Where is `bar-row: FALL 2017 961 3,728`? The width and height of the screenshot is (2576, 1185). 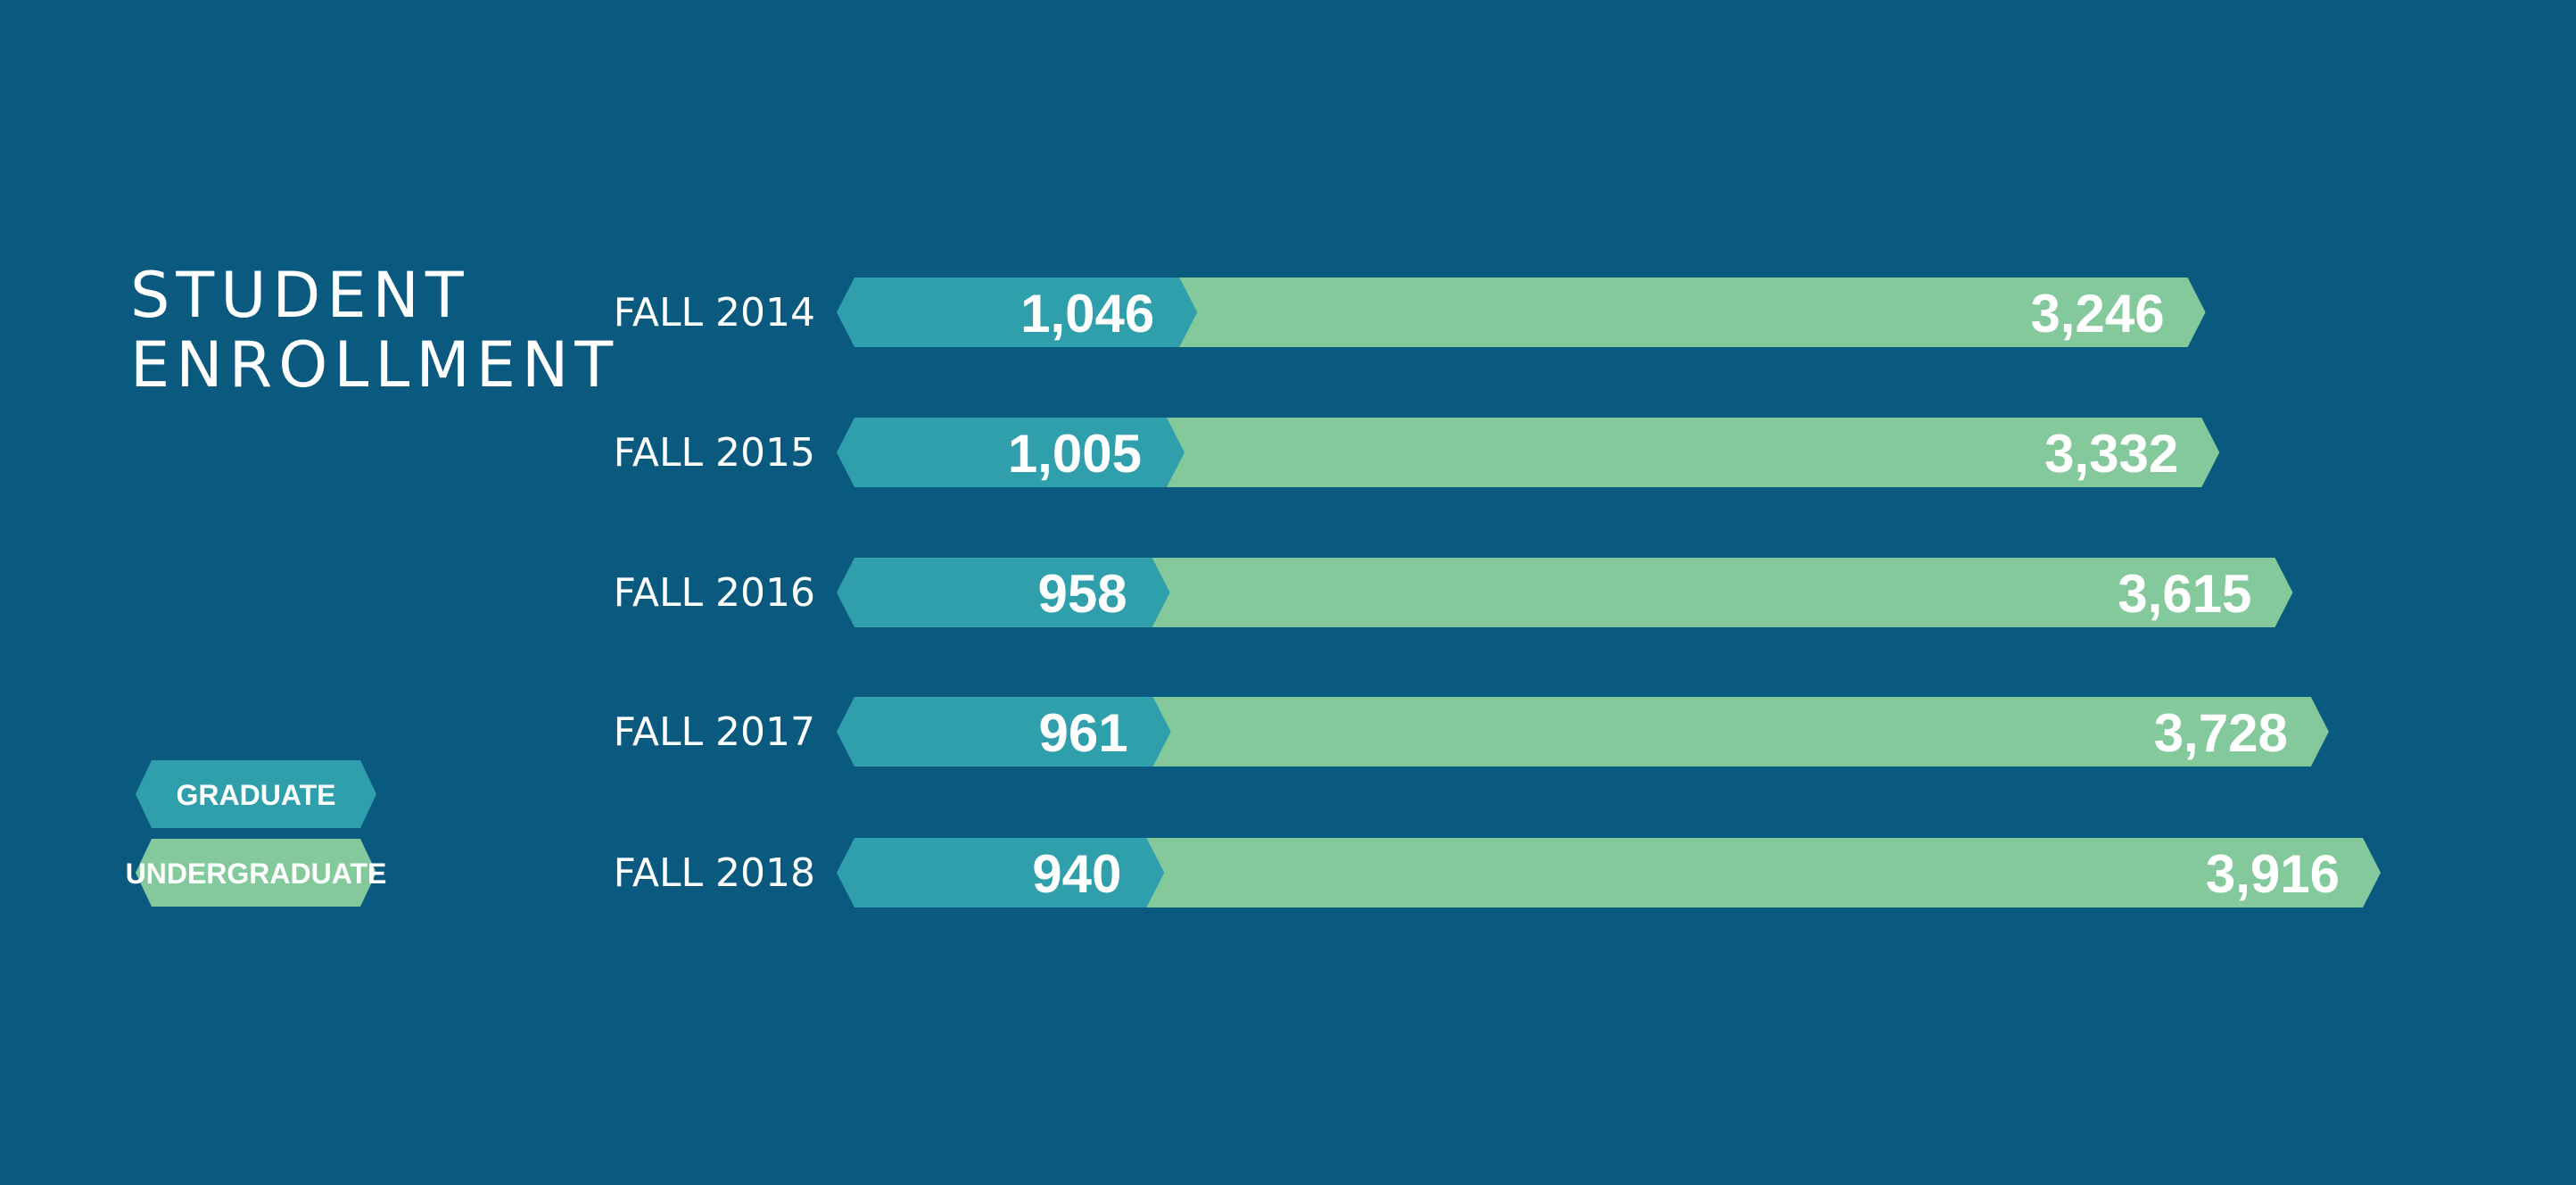 bar-row: FALL 2017 961 3,728 is located at coordinates (1472, 732).